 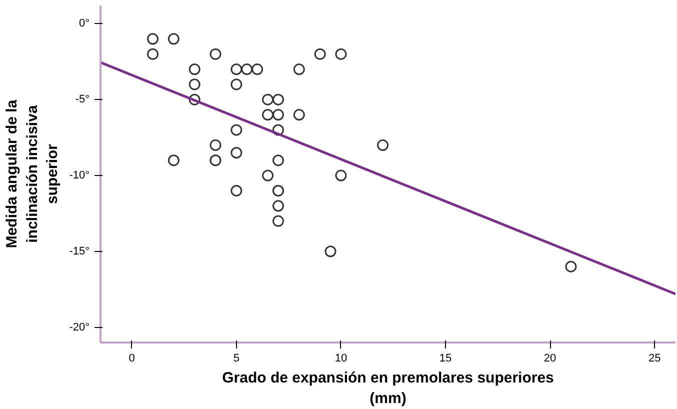 What do you see at coordinates (445, 358) in the screenshot?
I see `x-tick-label: 15` at bounding box center [445, 358].